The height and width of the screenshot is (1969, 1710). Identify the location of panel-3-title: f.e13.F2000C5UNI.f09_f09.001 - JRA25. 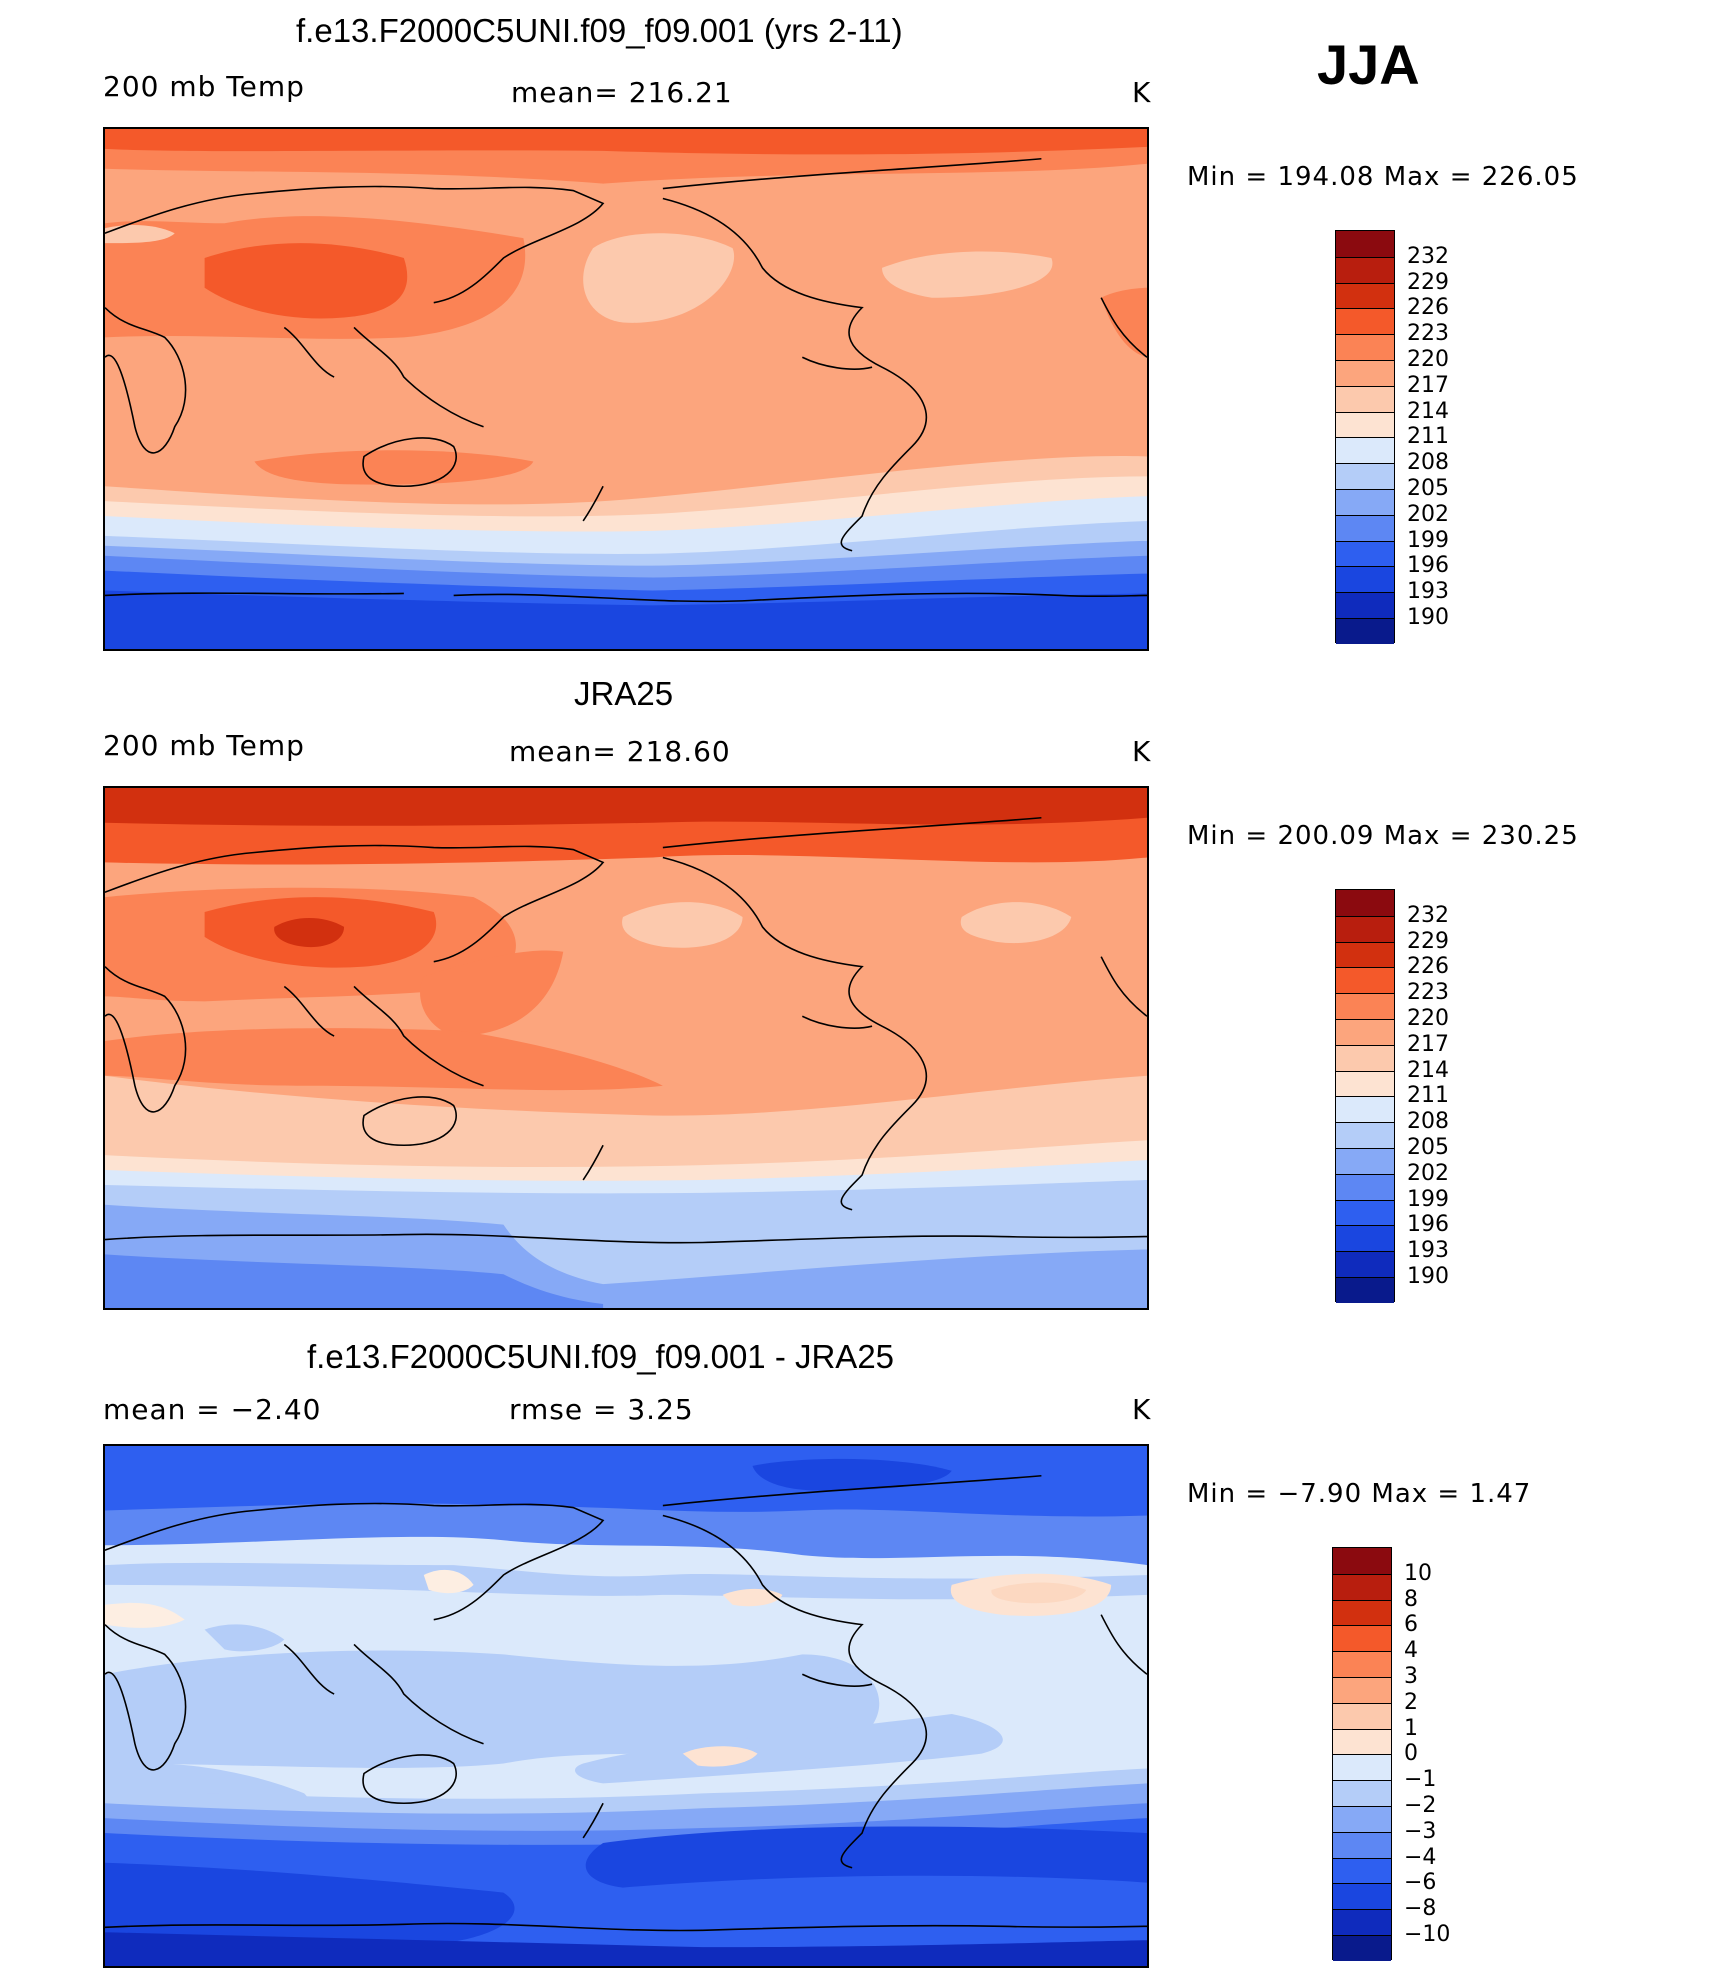
(601, 1356).